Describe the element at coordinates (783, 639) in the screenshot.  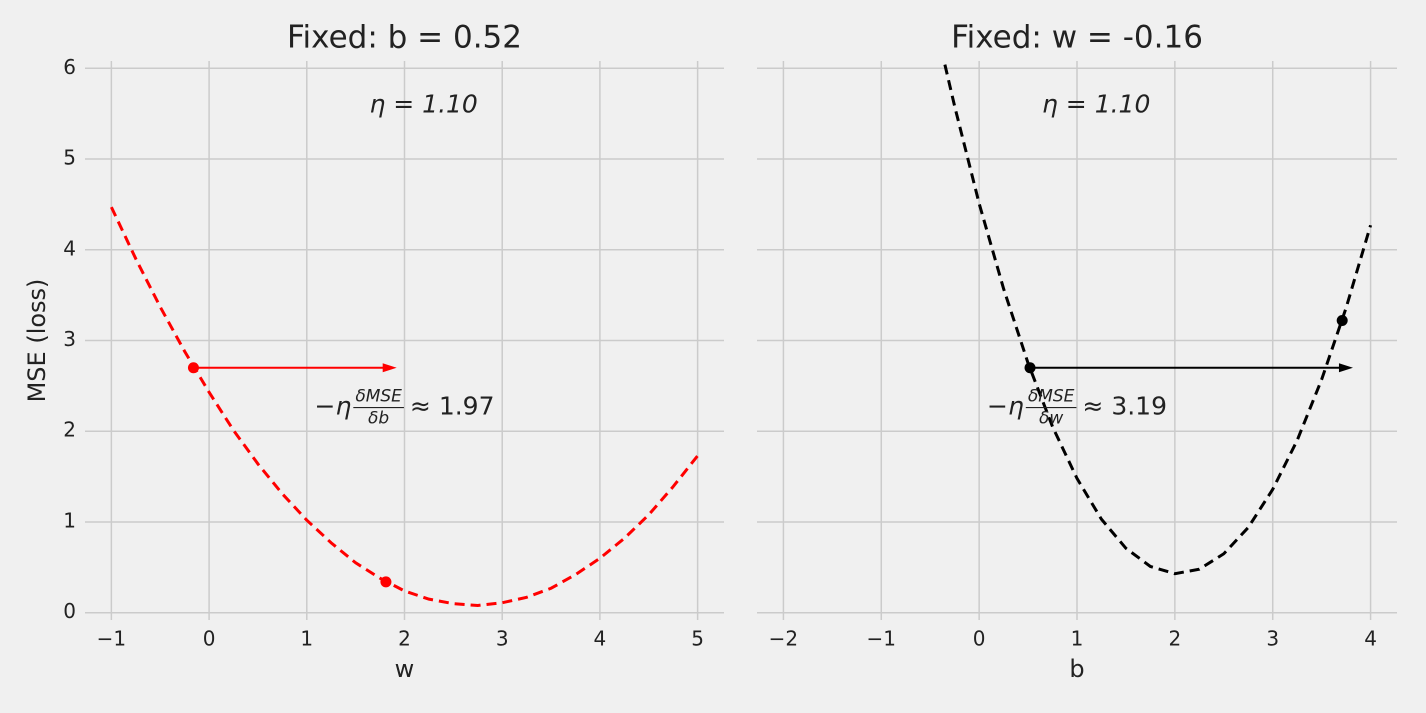
I see `x-tick-label: −2` at that location.